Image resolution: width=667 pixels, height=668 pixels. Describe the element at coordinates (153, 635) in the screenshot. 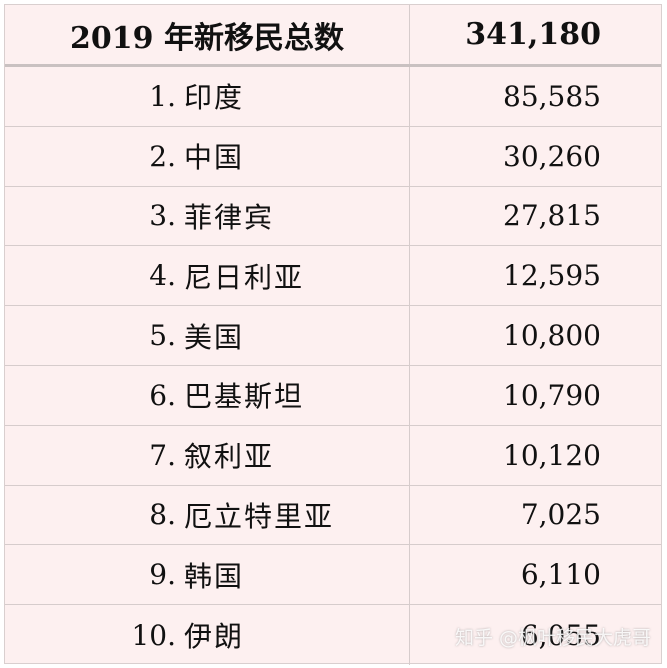

I see `rank-number: 10.` at that location.